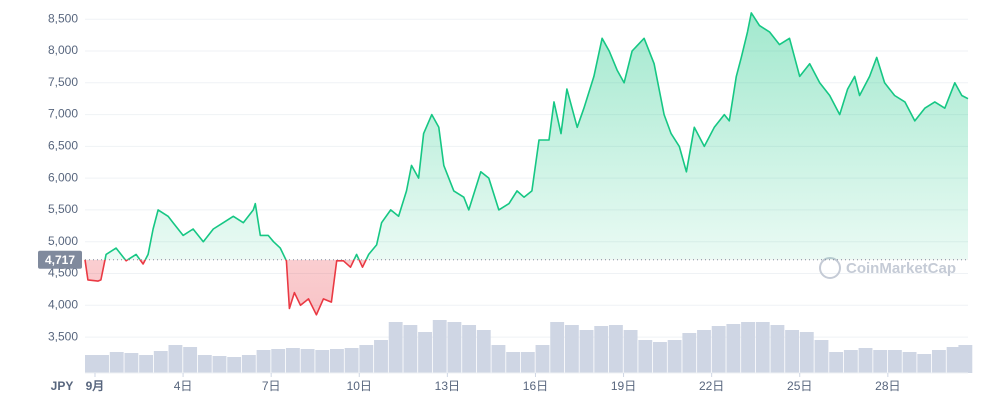 The width and height of the screenshot is (1000, 400). I want to click on area-down, so click(226, 287).